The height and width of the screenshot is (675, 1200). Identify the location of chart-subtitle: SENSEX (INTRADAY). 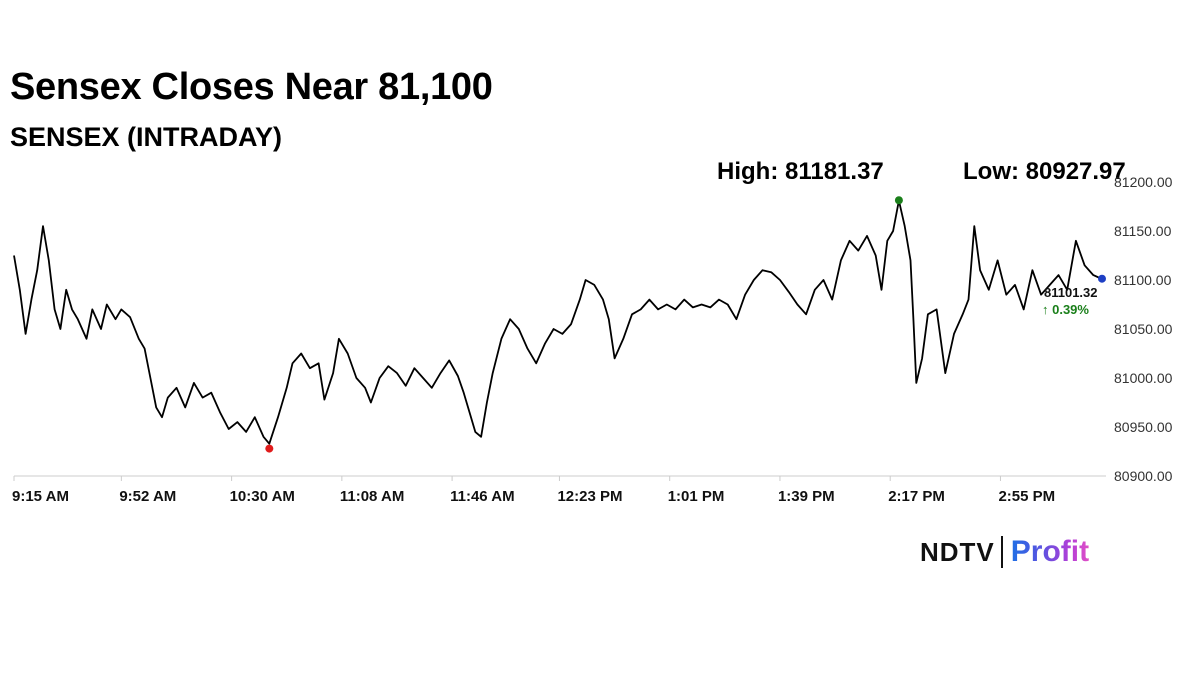
(146, 137).